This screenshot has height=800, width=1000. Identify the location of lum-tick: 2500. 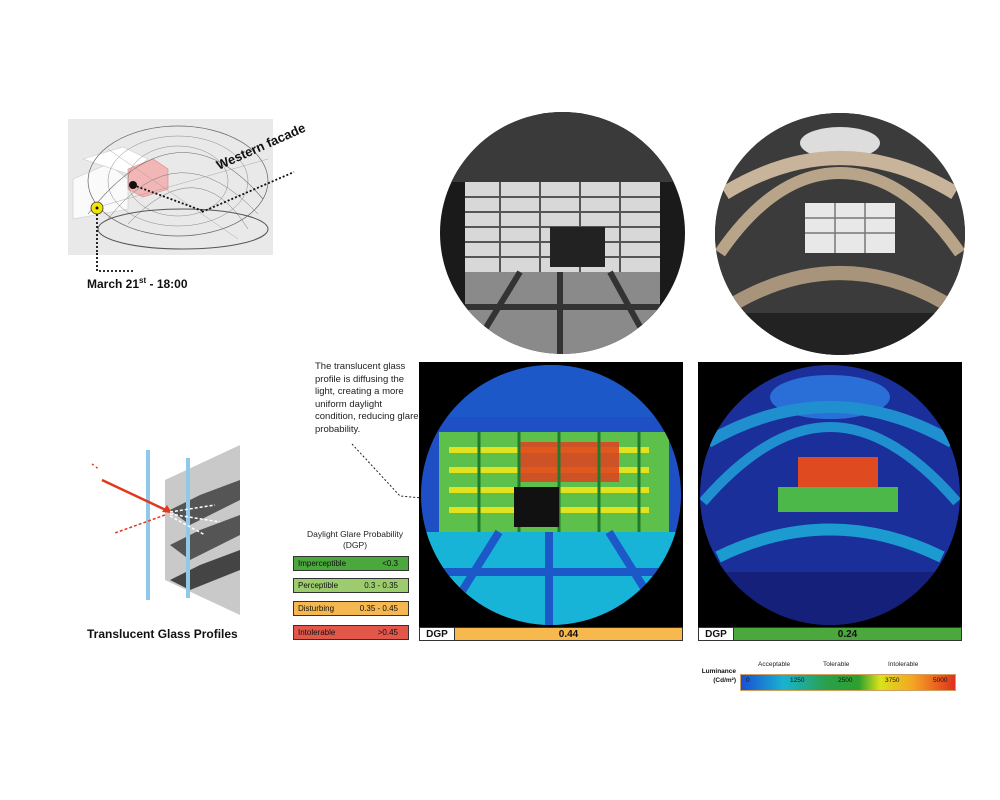
(845, 680).